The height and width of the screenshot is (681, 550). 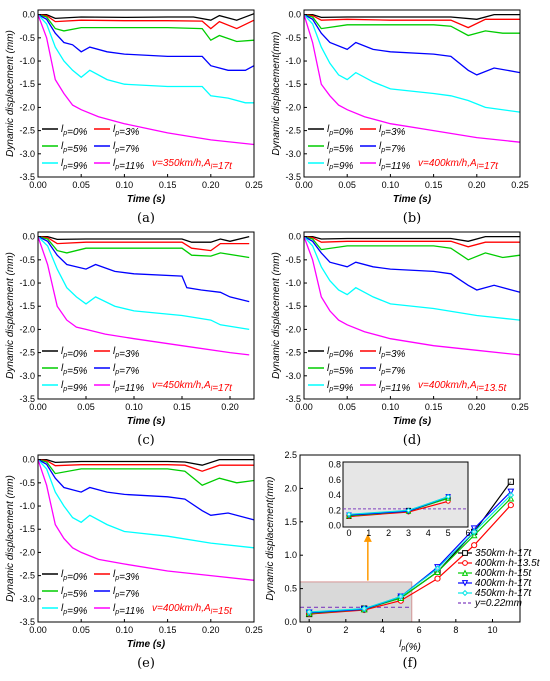 What do you see at coordinates (74, 576) in the screenshot?
I see `legend-label: lp=0%` at bounding box center [74, 576].